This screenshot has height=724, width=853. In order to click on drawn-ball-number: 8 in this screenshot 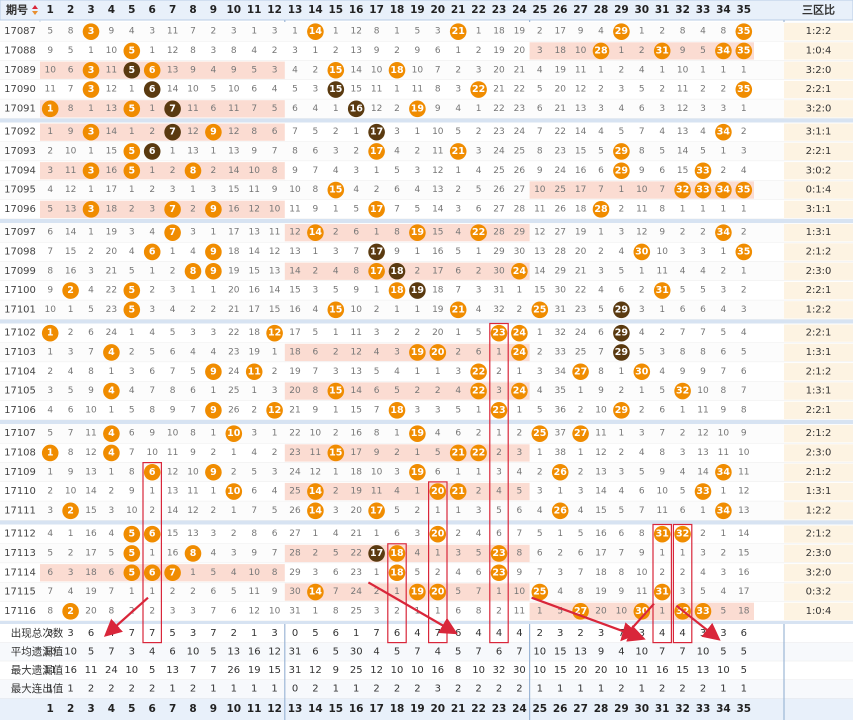, I will do `click(193, 170)`.